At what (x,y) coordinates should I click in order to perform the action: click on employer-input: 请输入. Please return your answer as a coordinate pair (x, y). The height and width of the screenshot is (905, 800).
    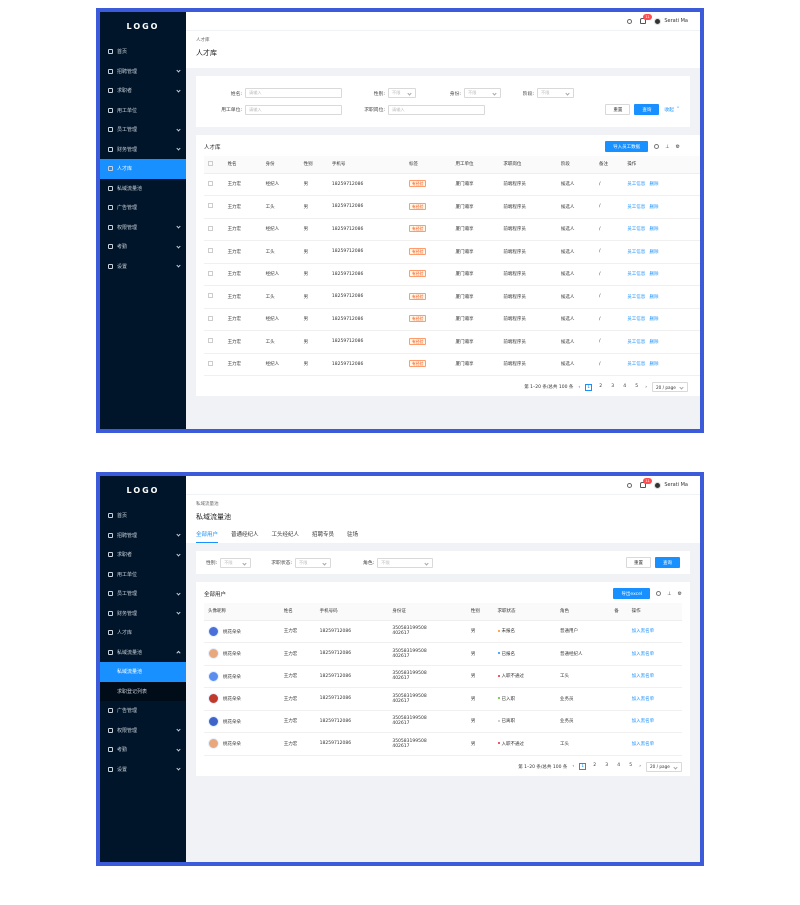
    Looking at the image, I should click on (293, 109).